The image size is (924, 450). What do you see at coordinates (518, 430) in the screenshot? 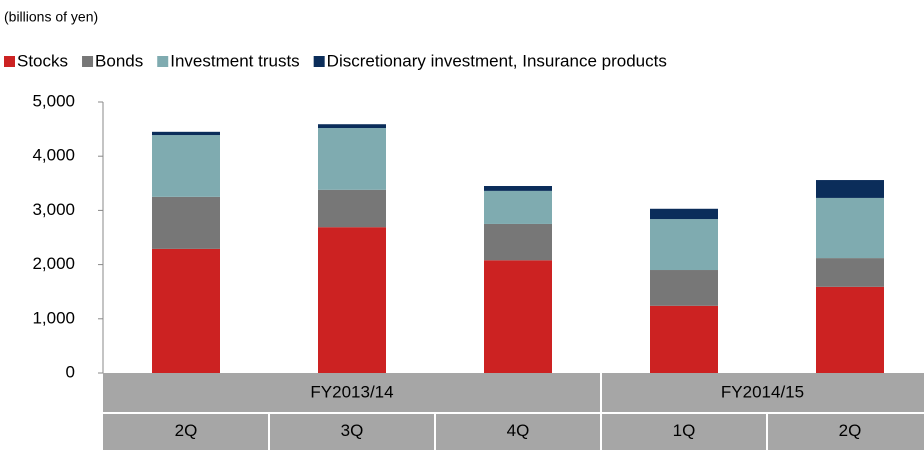
I see `x-tick-label: 4Q` at bounding box center [518, 430].